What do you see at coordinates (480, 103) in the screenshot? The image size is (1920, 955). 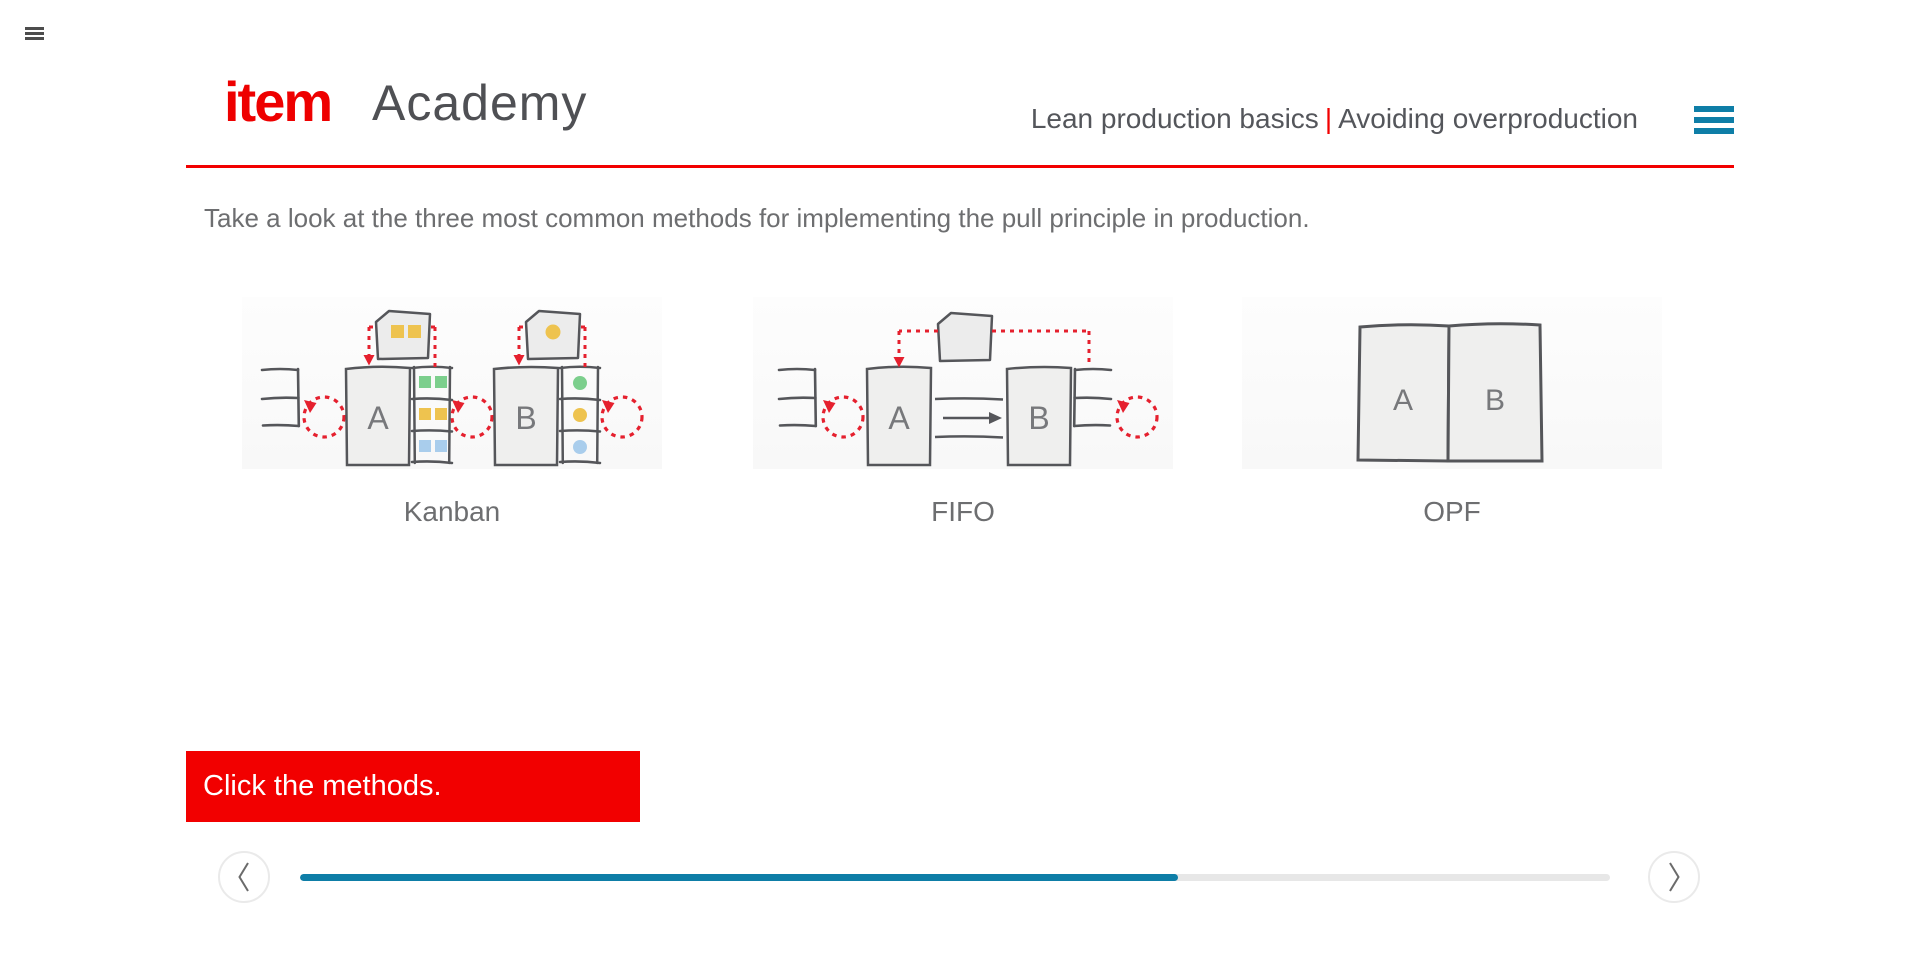 I see `logo-academy: Academy` at bounding box center [480, 103].